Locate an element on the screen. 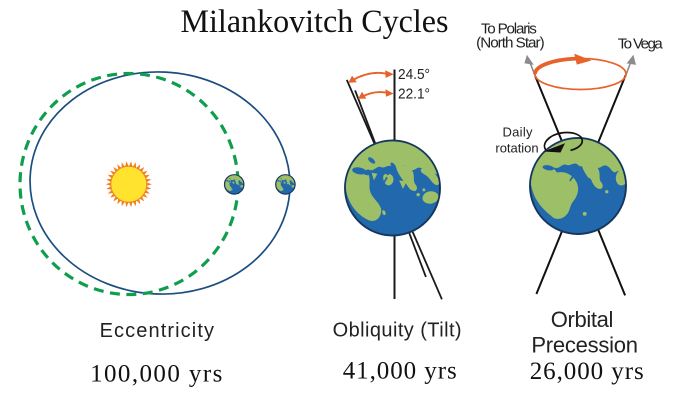 The width and height of the screenshot is (682, 411). svg-text: Milankovitch Cycles is located at coordinates (315, 22).